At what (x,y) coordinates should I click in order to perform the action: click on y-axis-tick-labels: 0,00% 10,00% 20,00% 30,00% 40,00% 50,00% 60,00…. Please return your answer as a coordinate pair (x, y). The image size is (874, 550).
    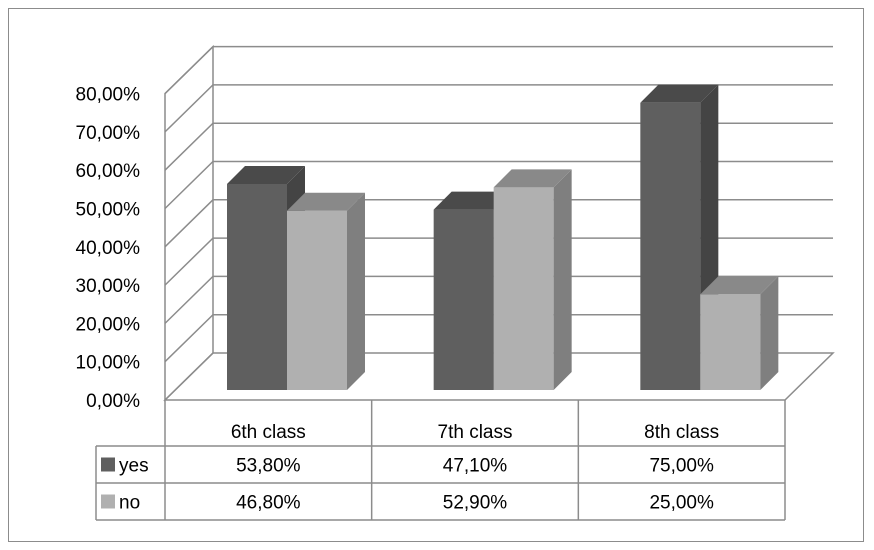
    Looking at the image, I should click on (108, 248).